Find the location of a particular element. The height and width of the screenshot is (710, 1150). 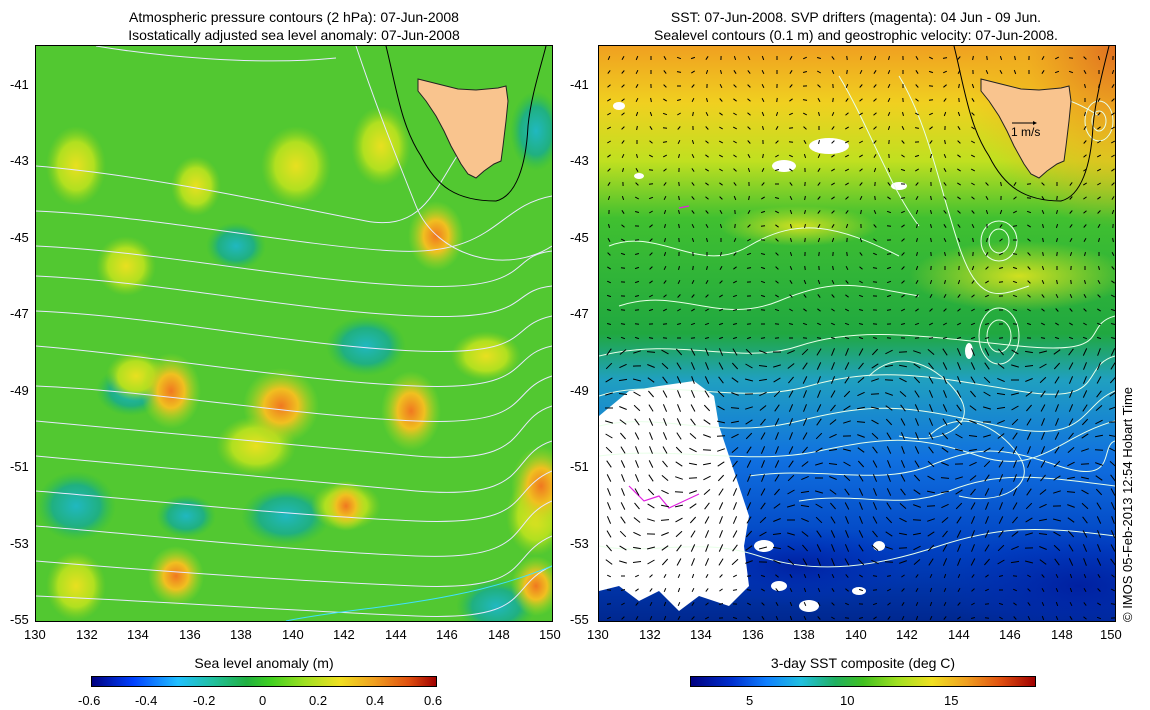

left-x-tick: 136 is located at coordinates (190, 634).